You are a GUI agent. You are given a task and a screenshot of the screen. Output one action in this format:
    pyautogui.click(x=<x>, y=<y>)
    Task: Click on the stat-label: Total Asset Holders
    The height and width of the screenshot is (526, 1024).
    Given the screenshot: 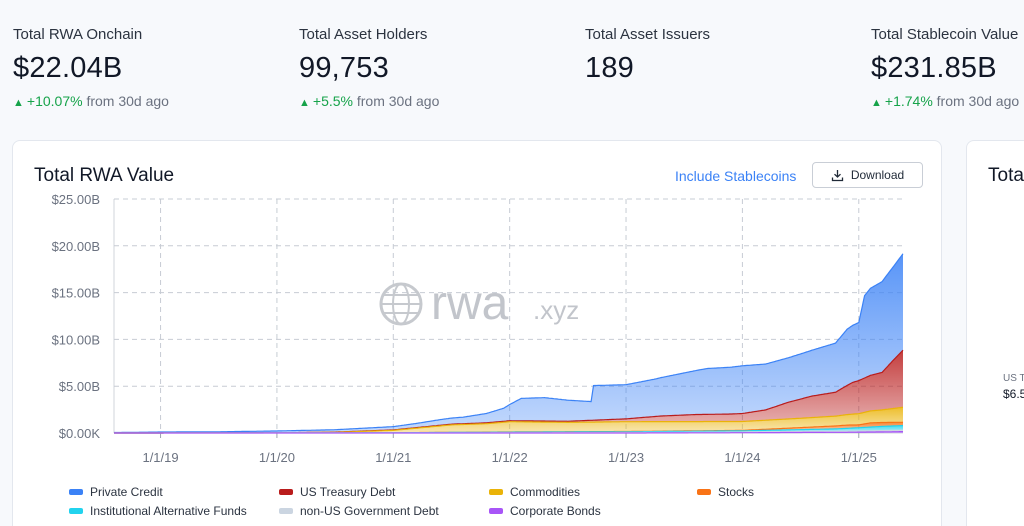 What is the action you would take?
    pyautogui.click(x=363, y=34)
    